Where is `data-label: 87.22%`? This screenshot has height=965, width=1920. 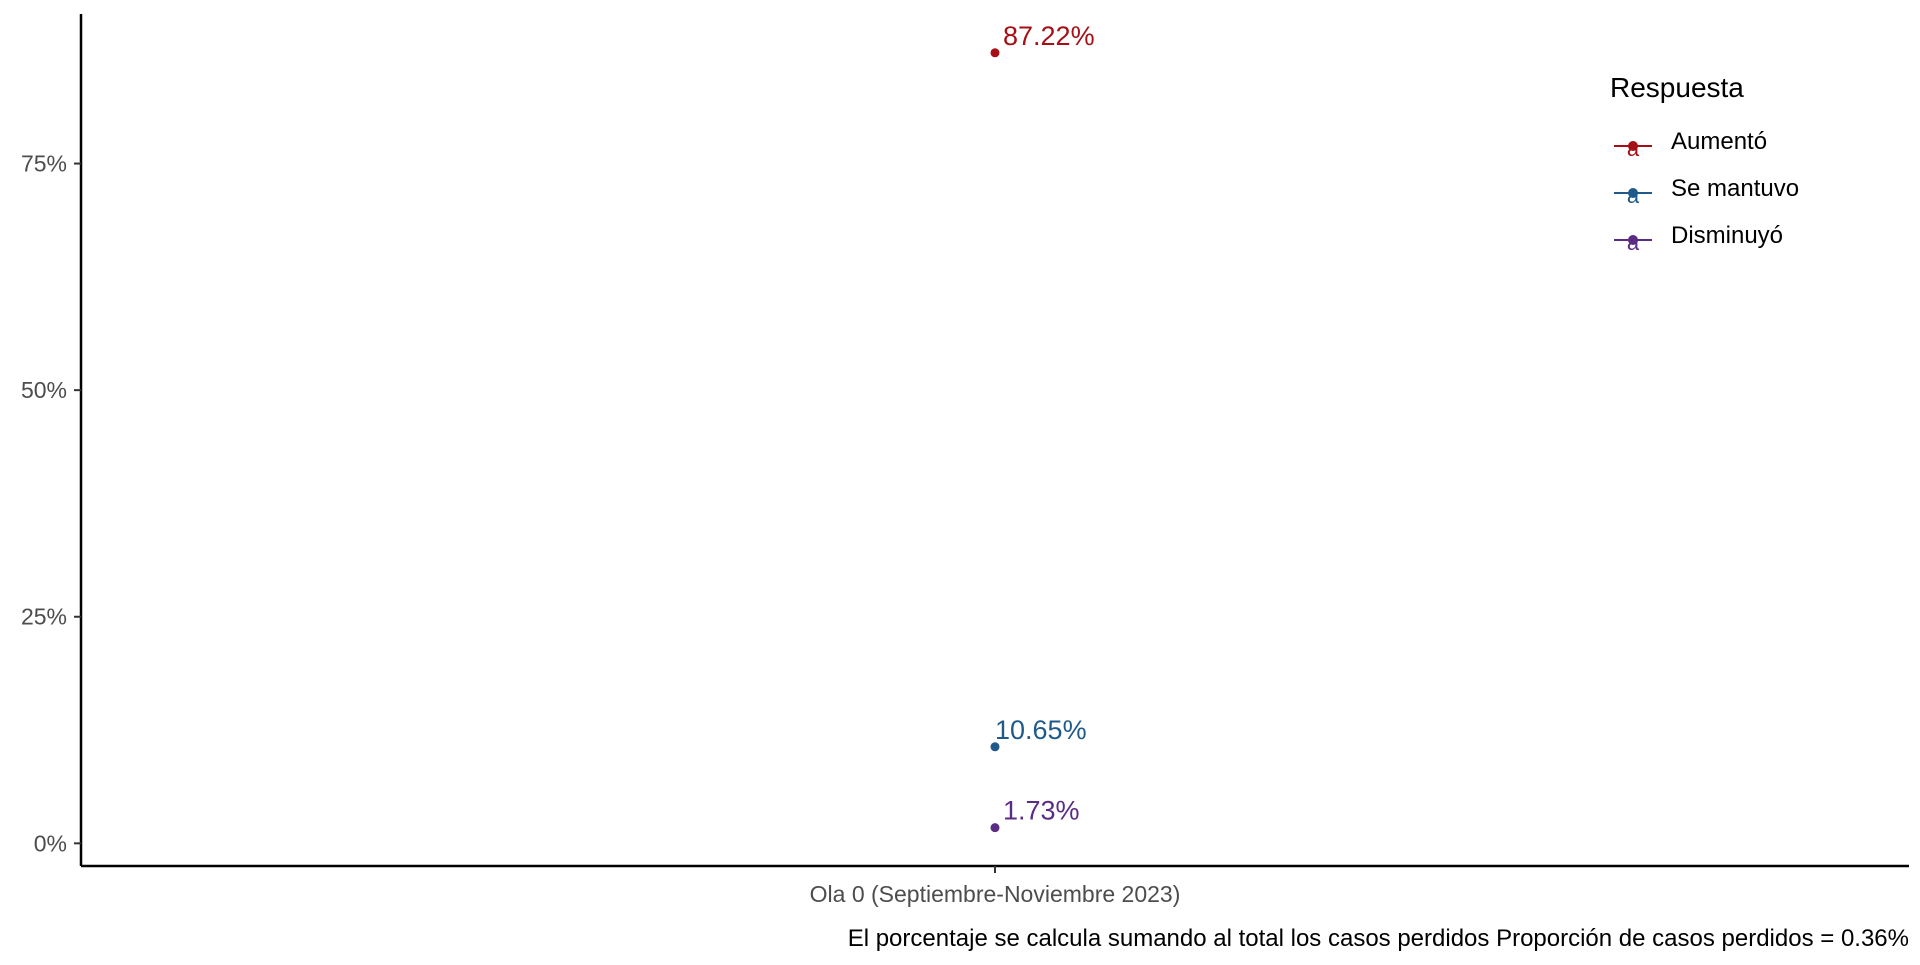
data-label: 87.22% is located at coordinates (1049, 36).